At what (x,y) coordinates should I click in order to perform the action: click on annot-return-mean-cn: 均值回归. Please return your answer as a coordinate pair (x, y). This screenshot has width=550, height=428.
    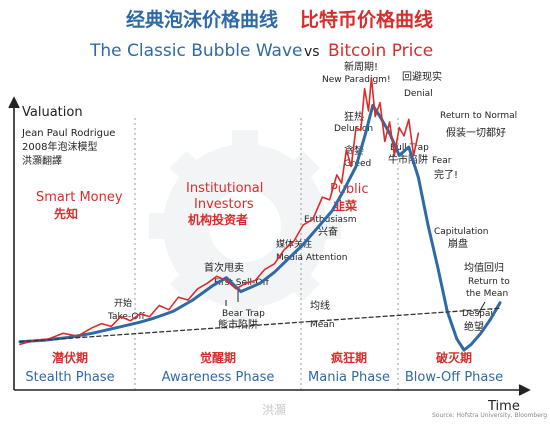
    Looking at the image, I should click on (484, 267).